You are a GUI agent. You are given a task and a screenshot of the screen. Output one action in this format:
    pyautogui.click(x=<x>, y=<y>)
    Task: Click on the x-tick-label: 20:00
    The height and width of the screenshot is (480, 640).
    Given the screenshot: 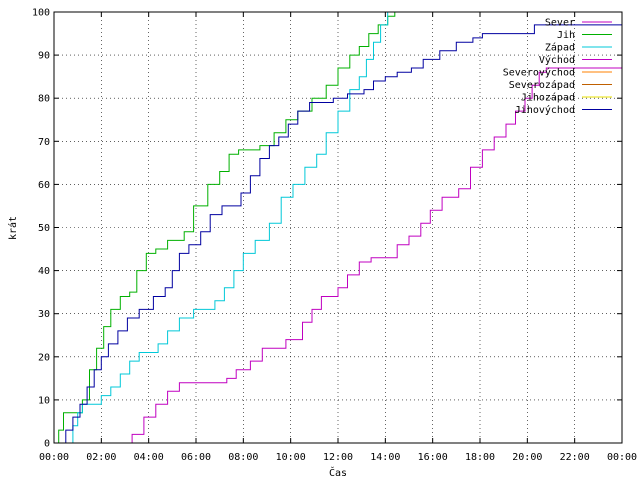 What is the action you would take?
    pyautogui.click(x=527, y=457)
    